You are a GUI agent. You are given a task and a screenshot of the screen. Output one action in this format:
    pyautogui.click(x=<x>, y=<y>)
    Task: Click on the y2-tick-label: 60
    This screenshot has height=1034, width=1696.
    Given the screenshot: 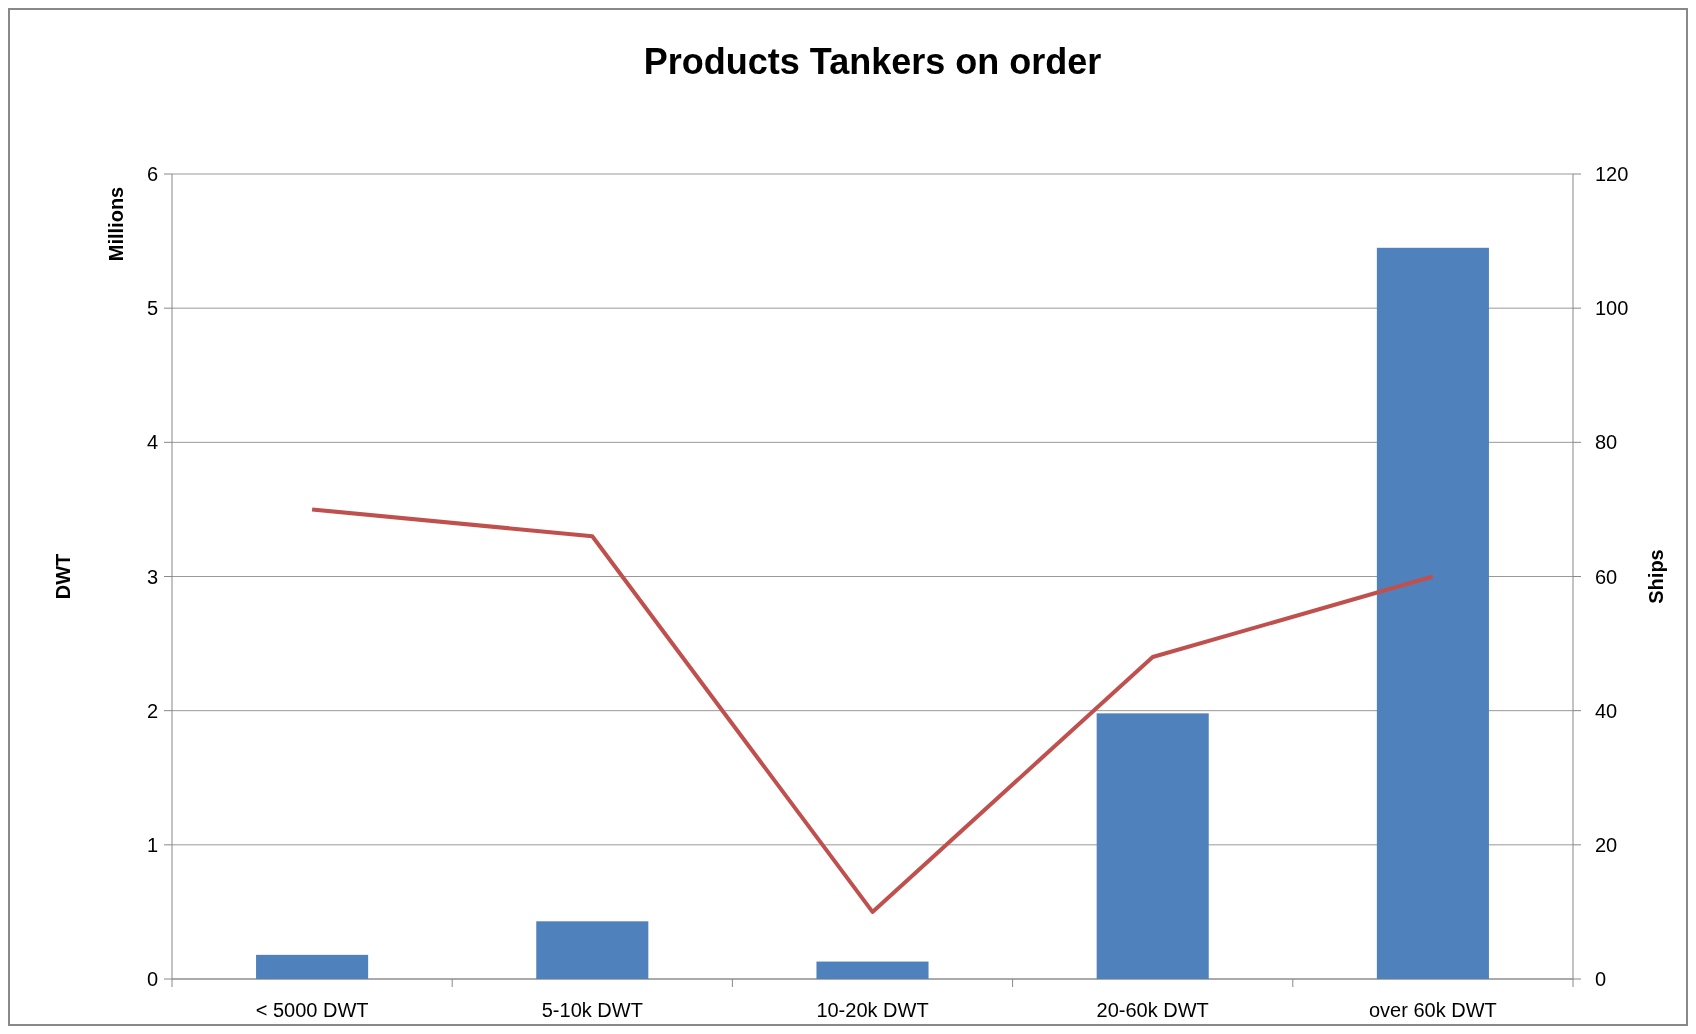 What is the action you would take?
    pyautogui.click(x=1606, y=576)
    